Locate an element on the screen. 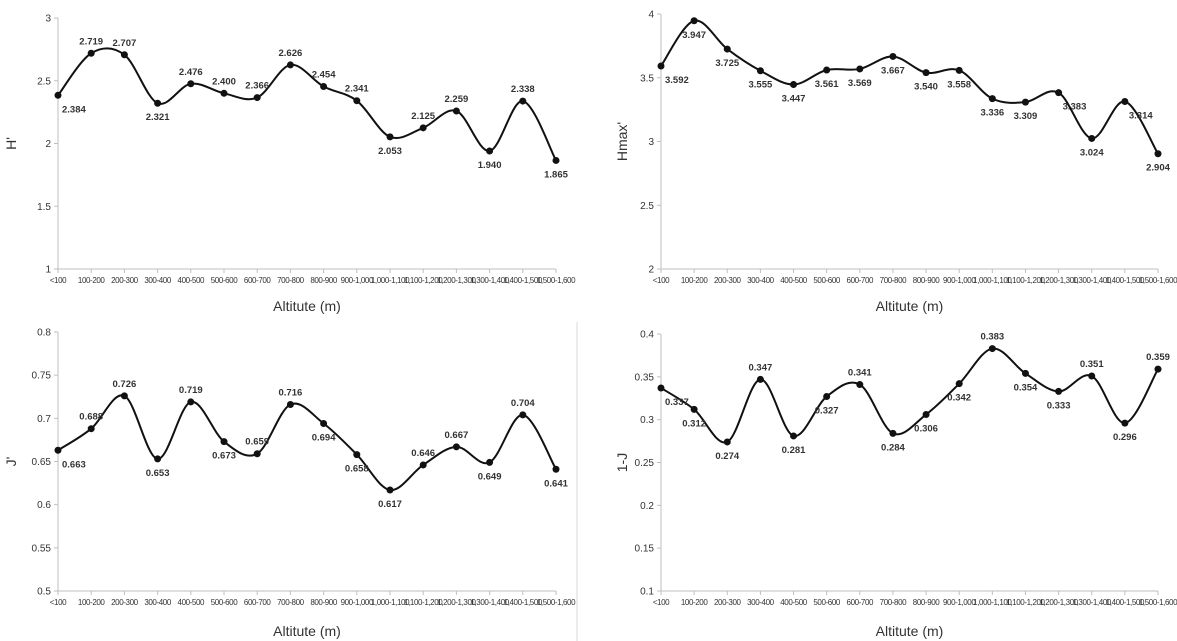 The image size is (1177, 641). data-label: 0.296 is located at coordinates (1125, 437).